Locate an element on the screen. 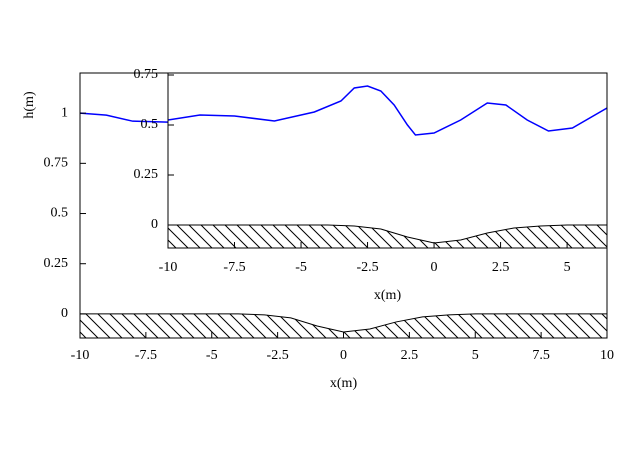  x-tick-label: 10 is located at coordinates (607, 355).